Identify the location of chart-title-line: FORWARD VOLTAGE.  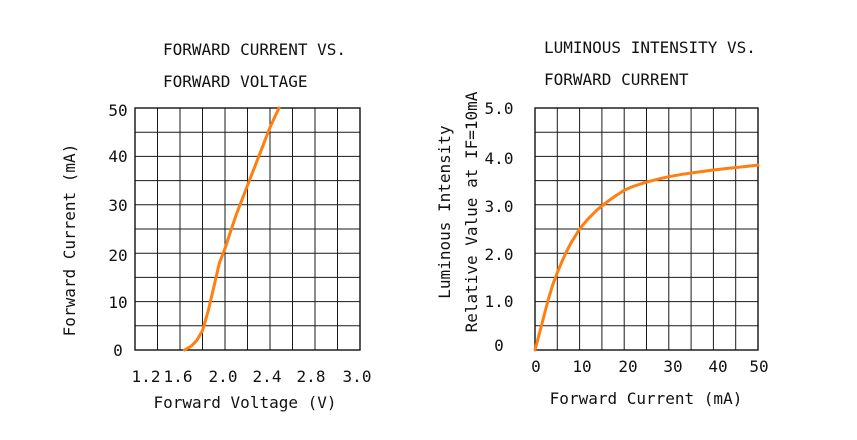
(235, 81).